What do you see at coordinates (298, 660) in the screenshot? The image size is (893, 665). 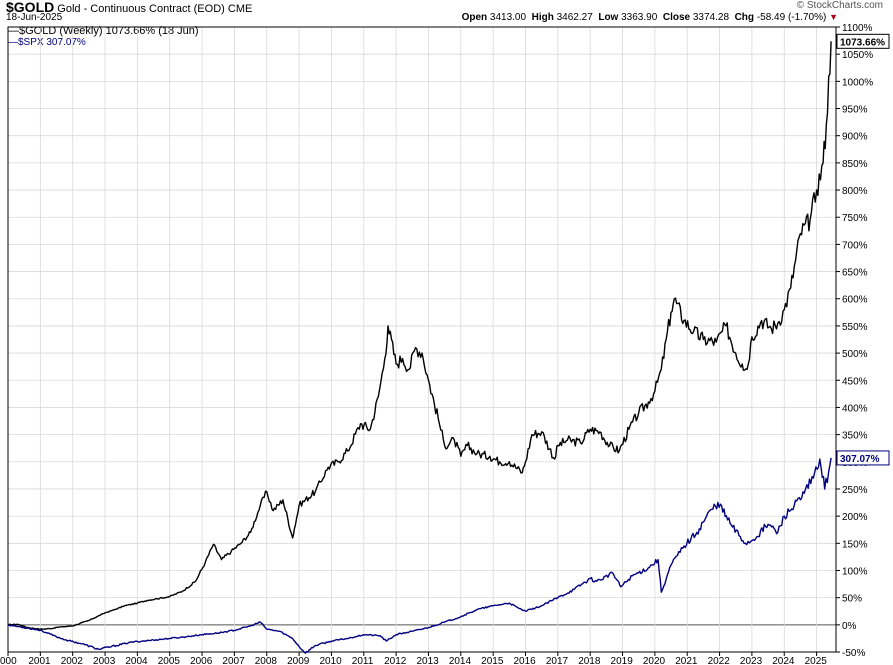 I see `x-tick-label: 2009` at bounding box center [298, 660].